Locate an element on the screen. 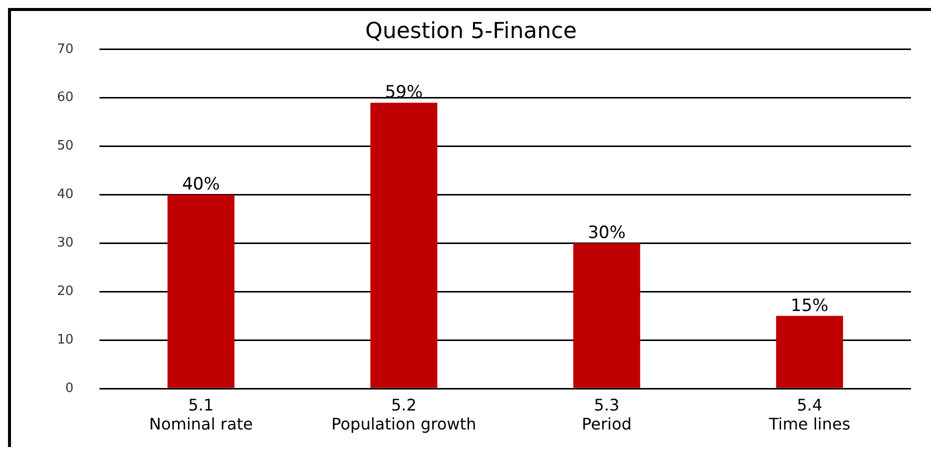 The height and width of the screenshot is (455, 939). x-tick-label: 5.1 Nominal rate is located at coordinates (201, 414).